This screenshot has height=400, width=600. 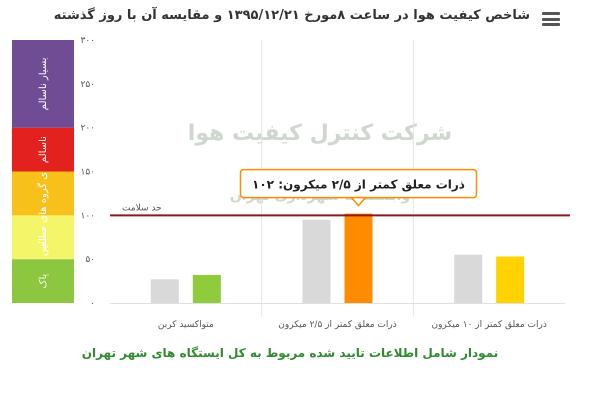 I want to click on tooltip: ذرات معلق کمتر از ۲/۵ میکرون: ۱۰۲, so click(x=358, y=187).